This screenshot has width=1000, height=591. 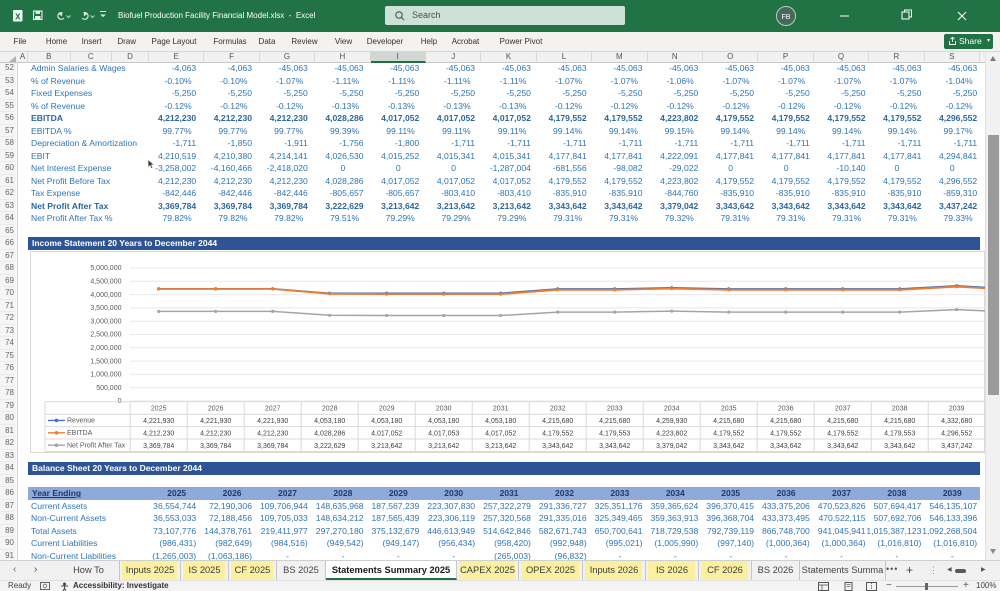 What do you see at coordinates (671, 433) in the screenshot?
I see `svg-text: 4,223,802` at bounding box center [671, 433].